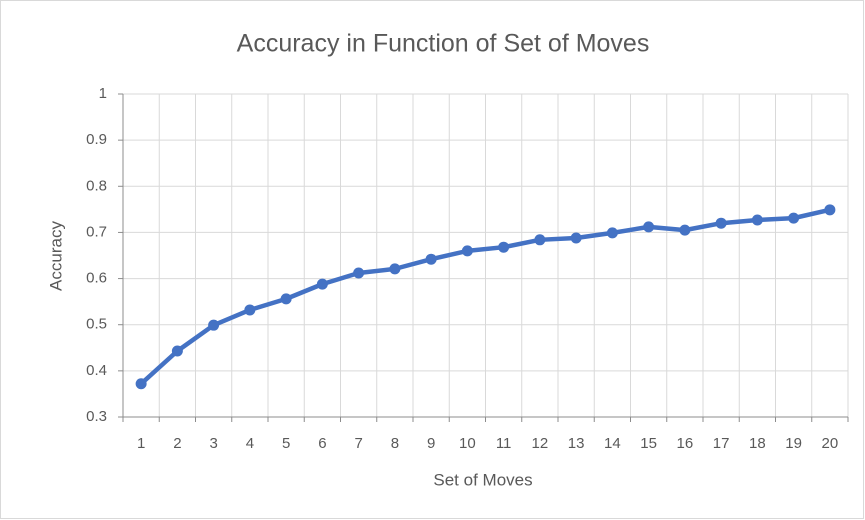 Image resolution: width=865 pixels, height=520 pixels. Describe the element at coordinates (96, 185) in the screenshot. I see `y-tick-label: 0.8` at that location.